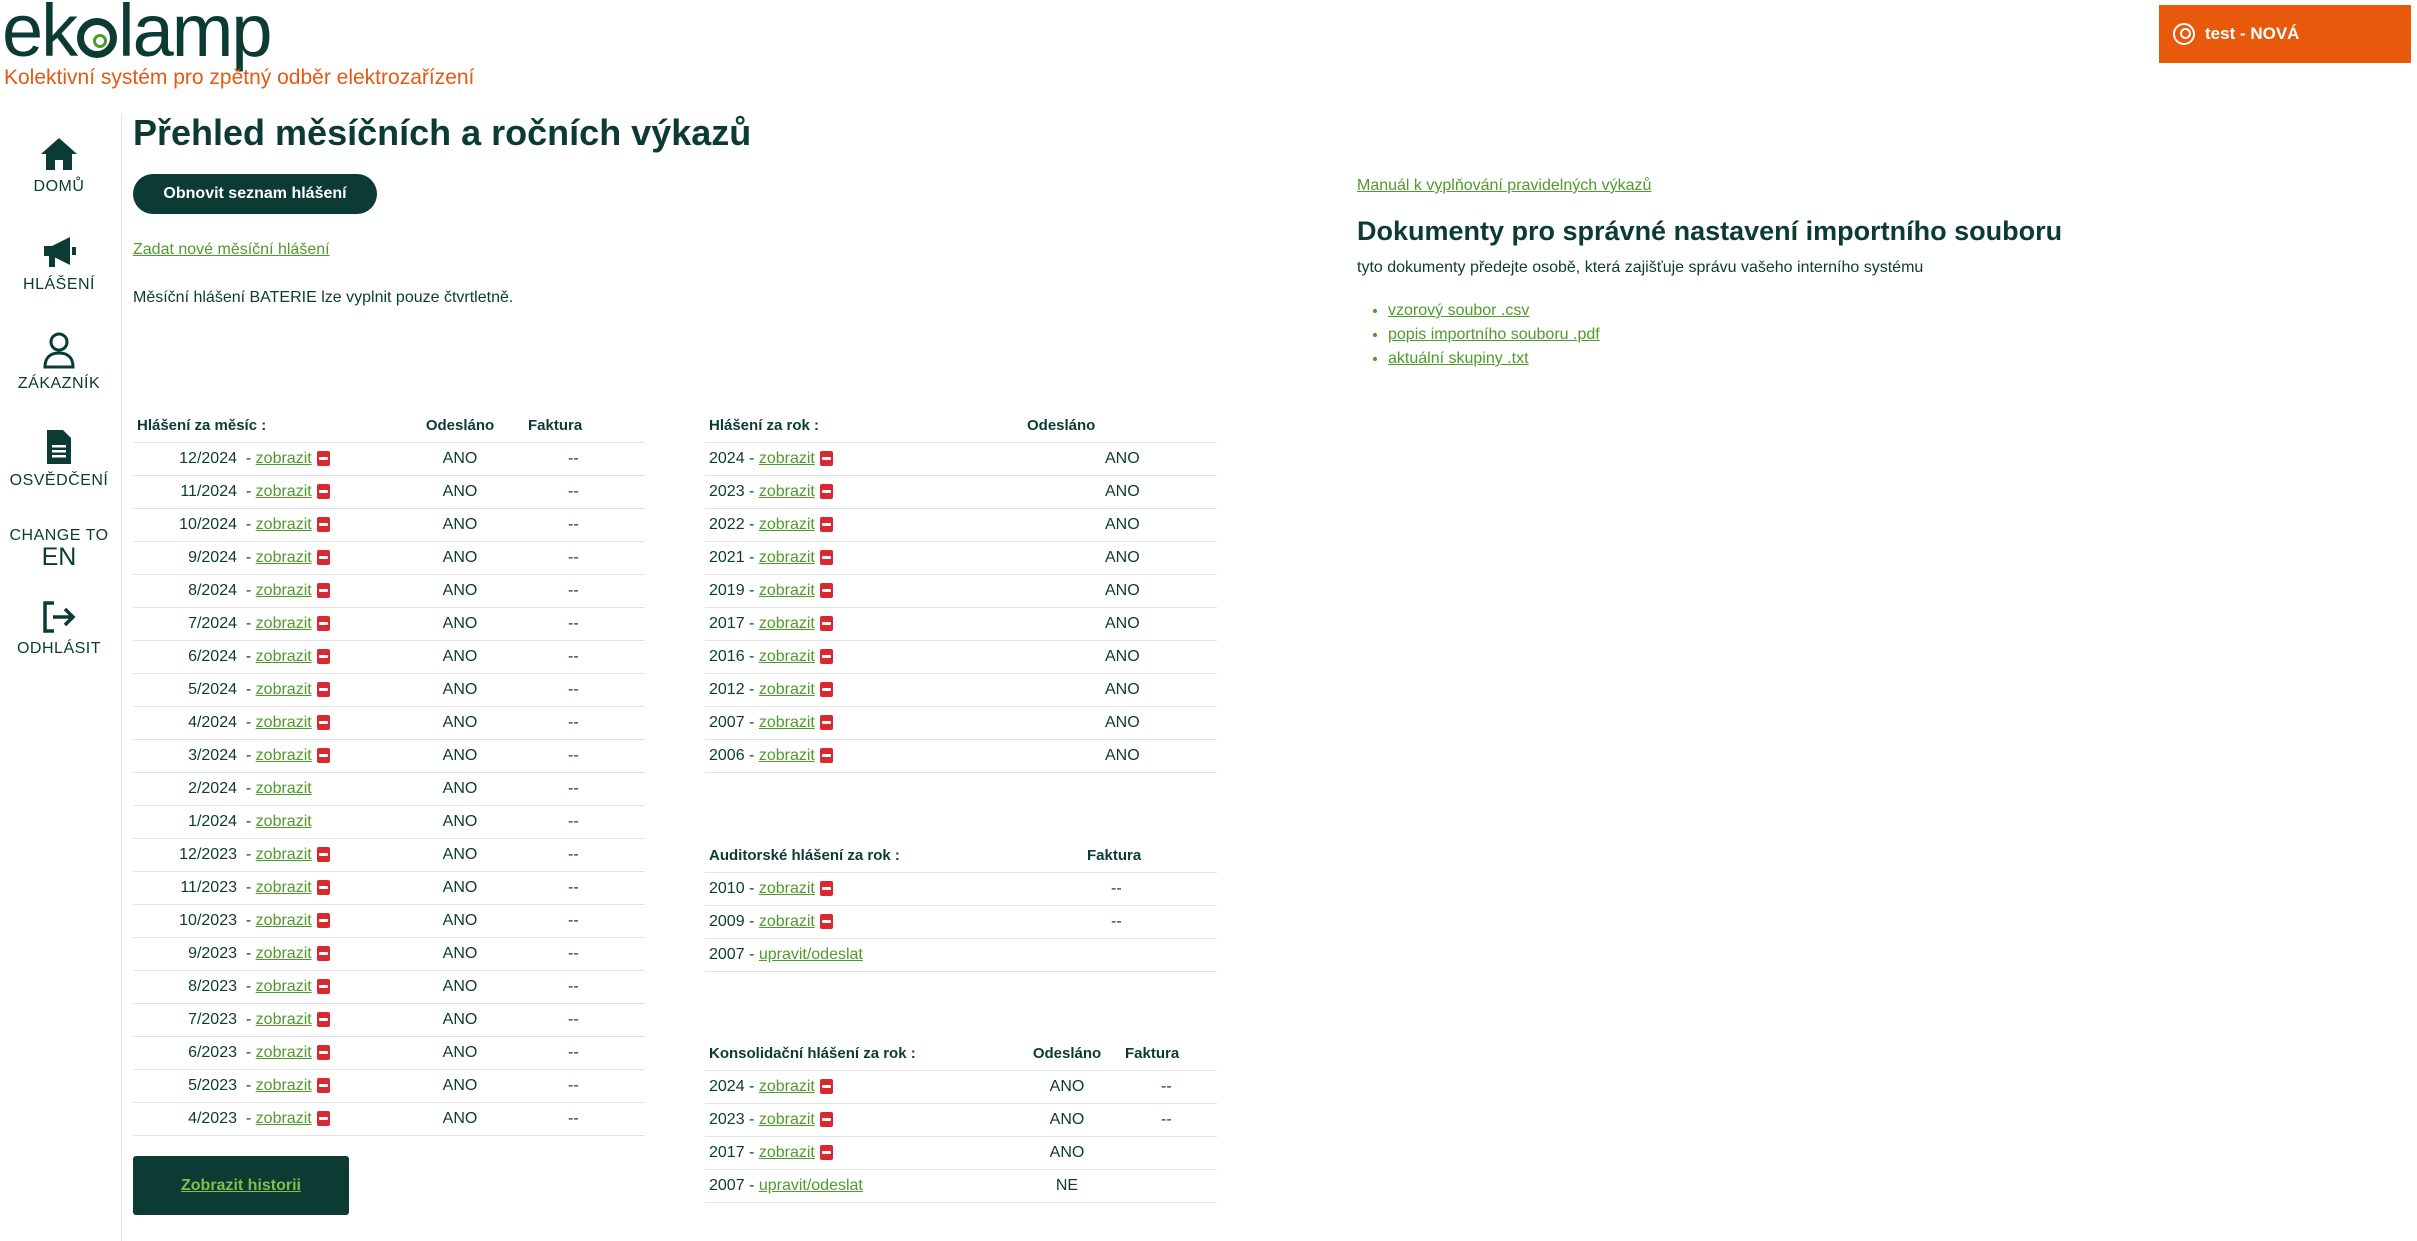 Image resolution: width=2417 pixels, height=1241 pixels. What do you see at coordinates (894, 856) in the screenshot?
I see `col-audit-year: Auditorské hlášení za rok :` at bounding box center [894, 856].